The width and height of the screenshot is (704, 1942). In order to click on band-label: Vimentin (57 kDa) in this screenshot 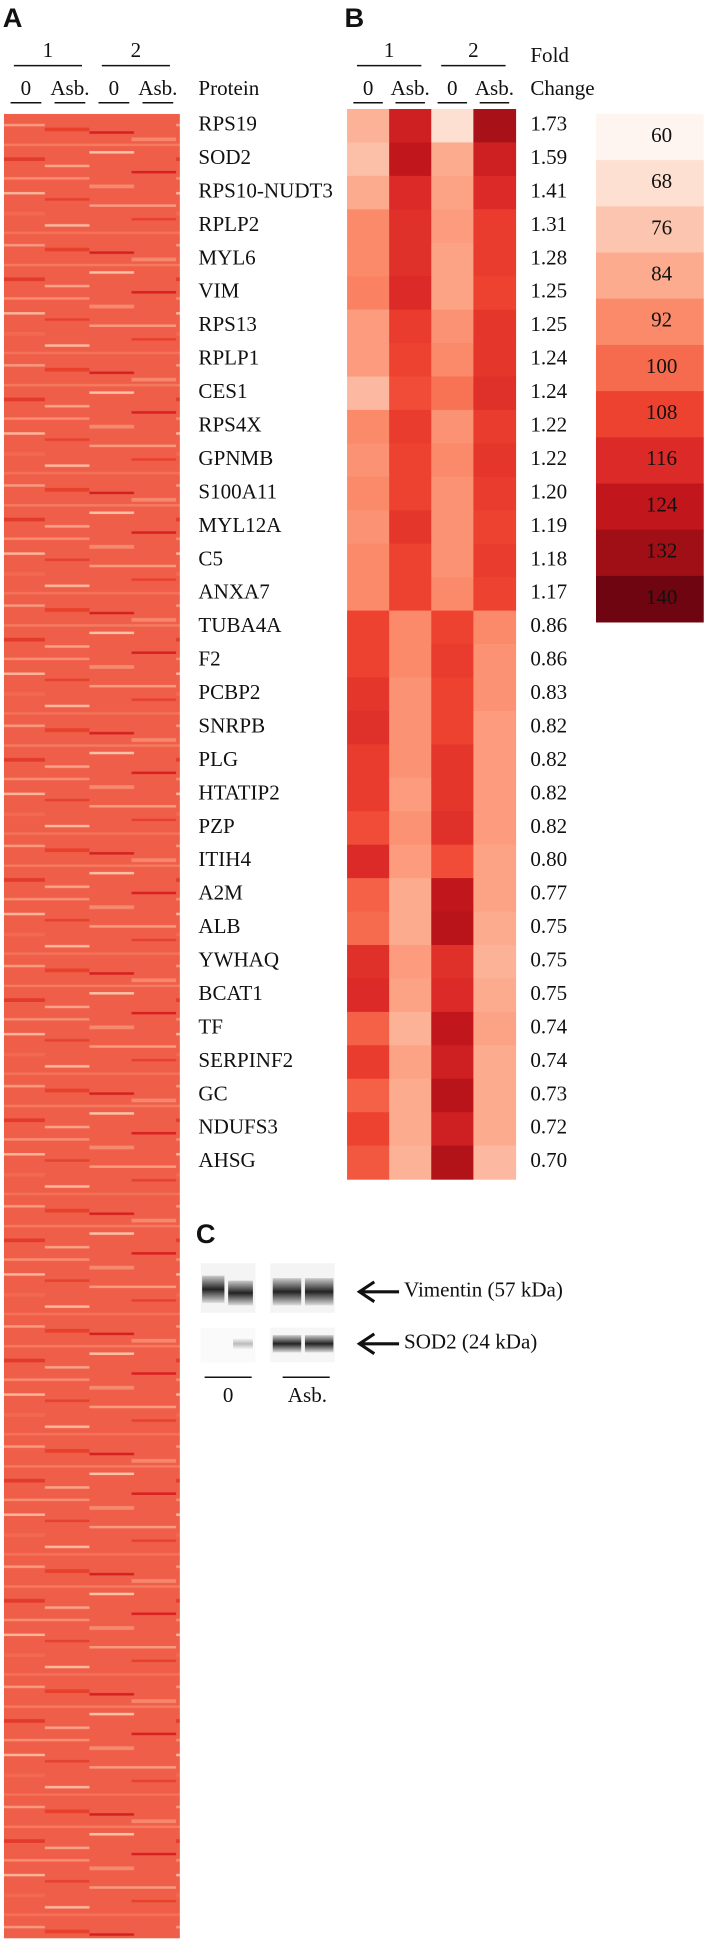, I will do `click(483, 1290)`.